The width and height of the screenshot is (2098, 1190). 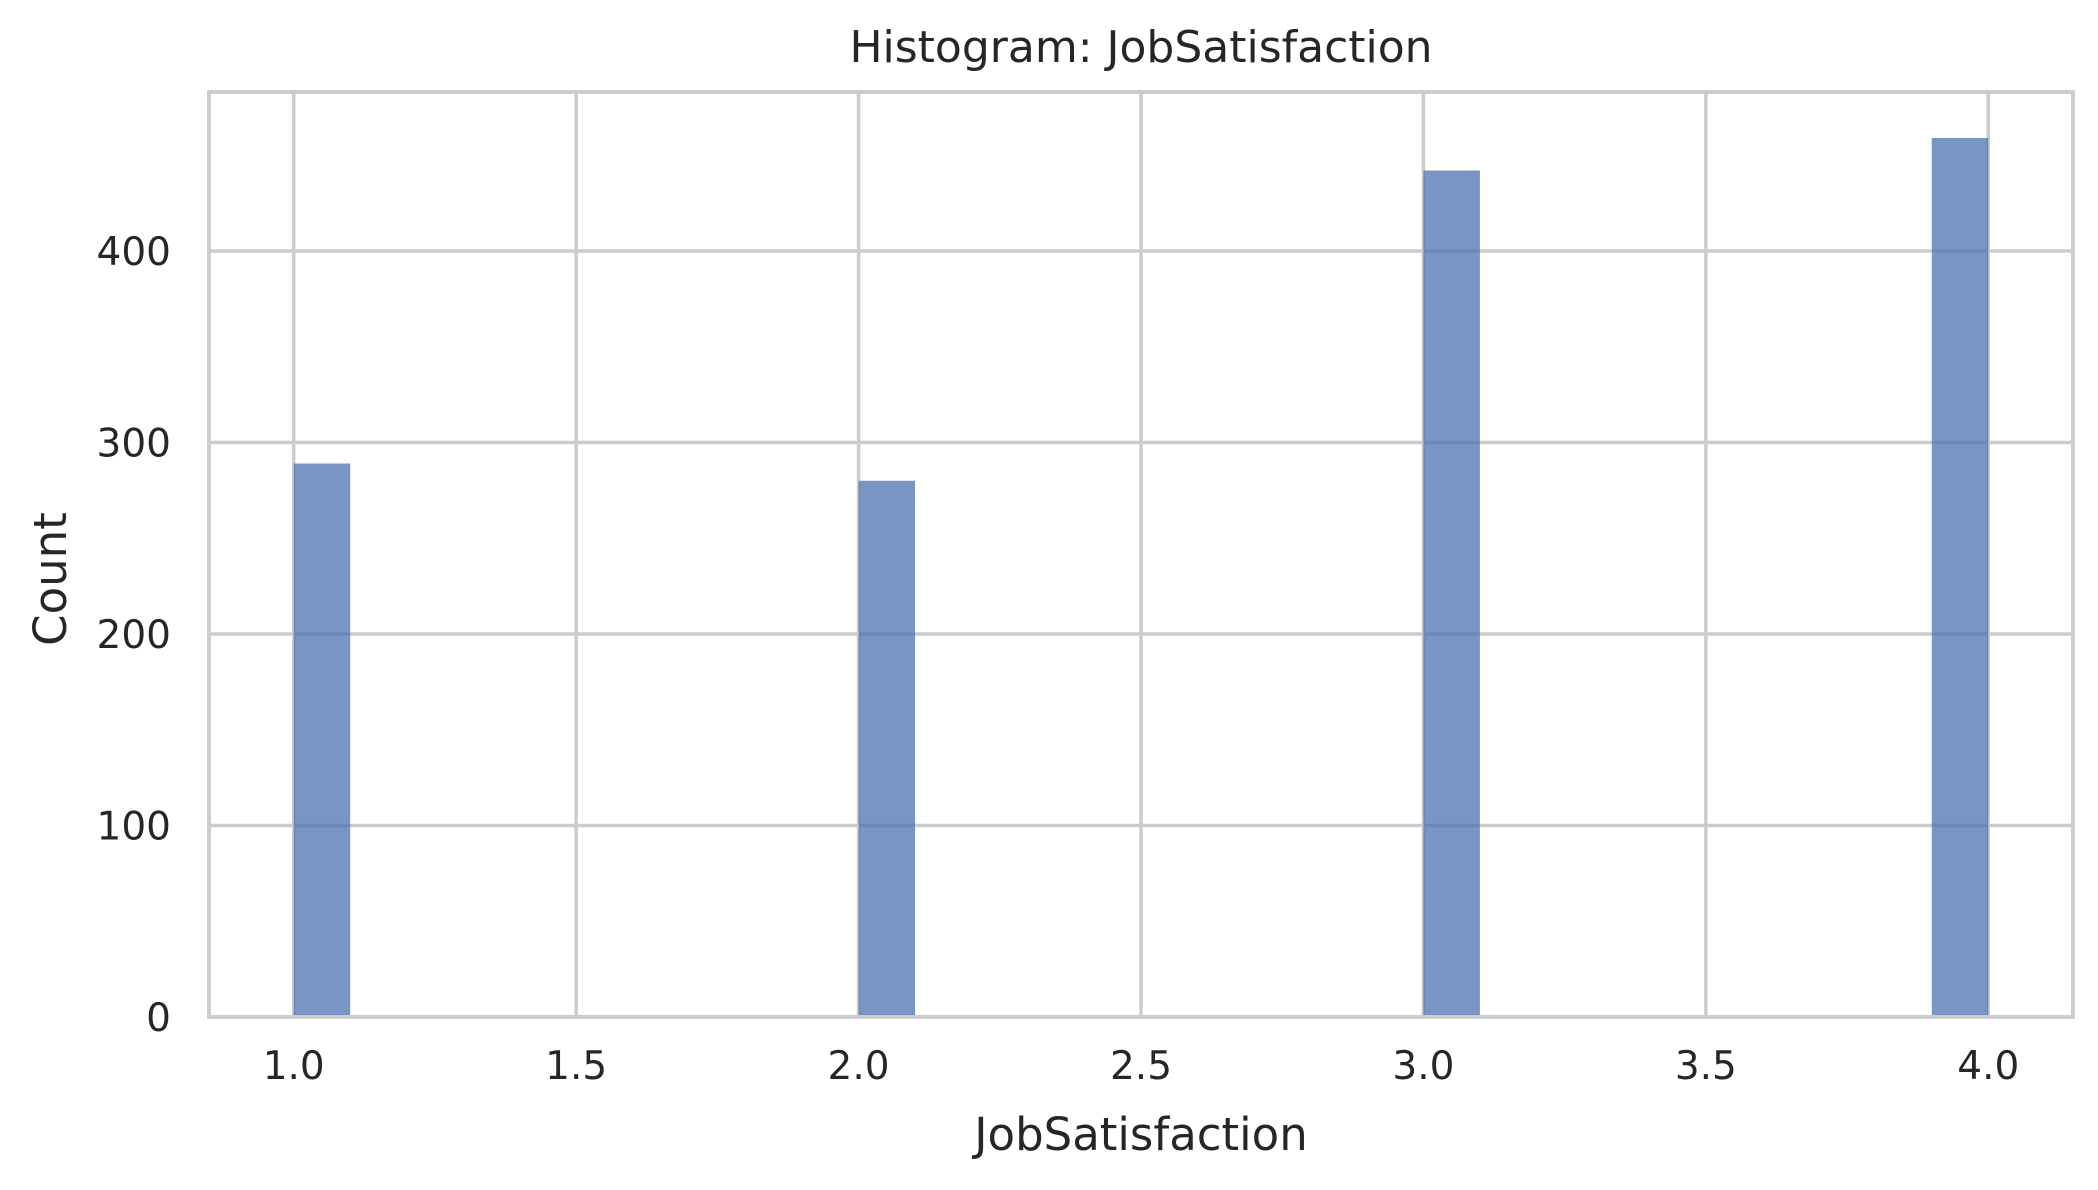 I want to click on x-tick-label: 2.0, so click(x=859, y=1066).